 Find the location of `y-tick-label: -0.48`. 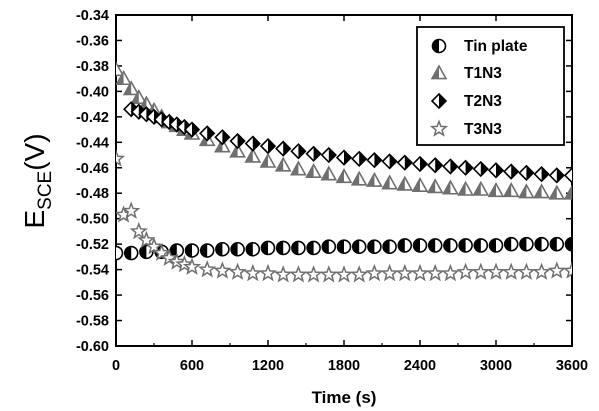

y-tick-label: -0.48 is located at coordinates (92, 194).